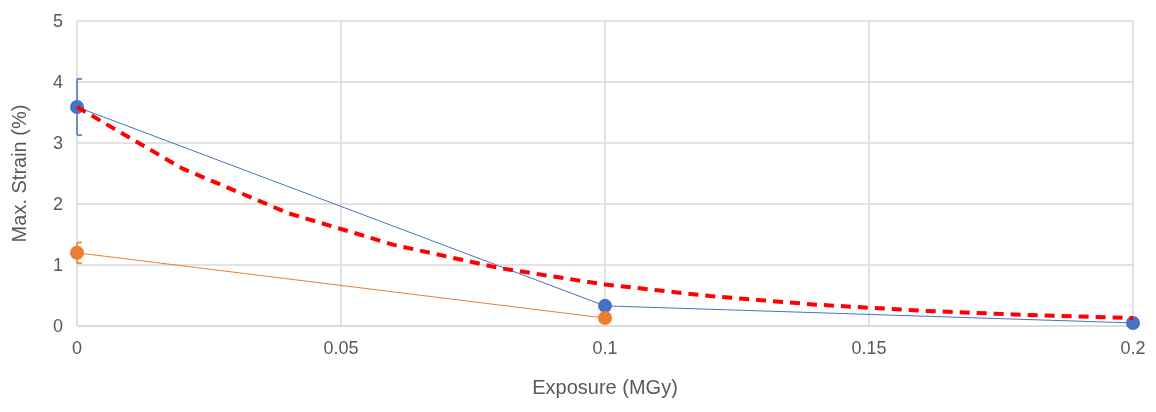  Describe the element at coordinates (57, 143) in the screenshot. I see `y-tick-label: 3` at that location.